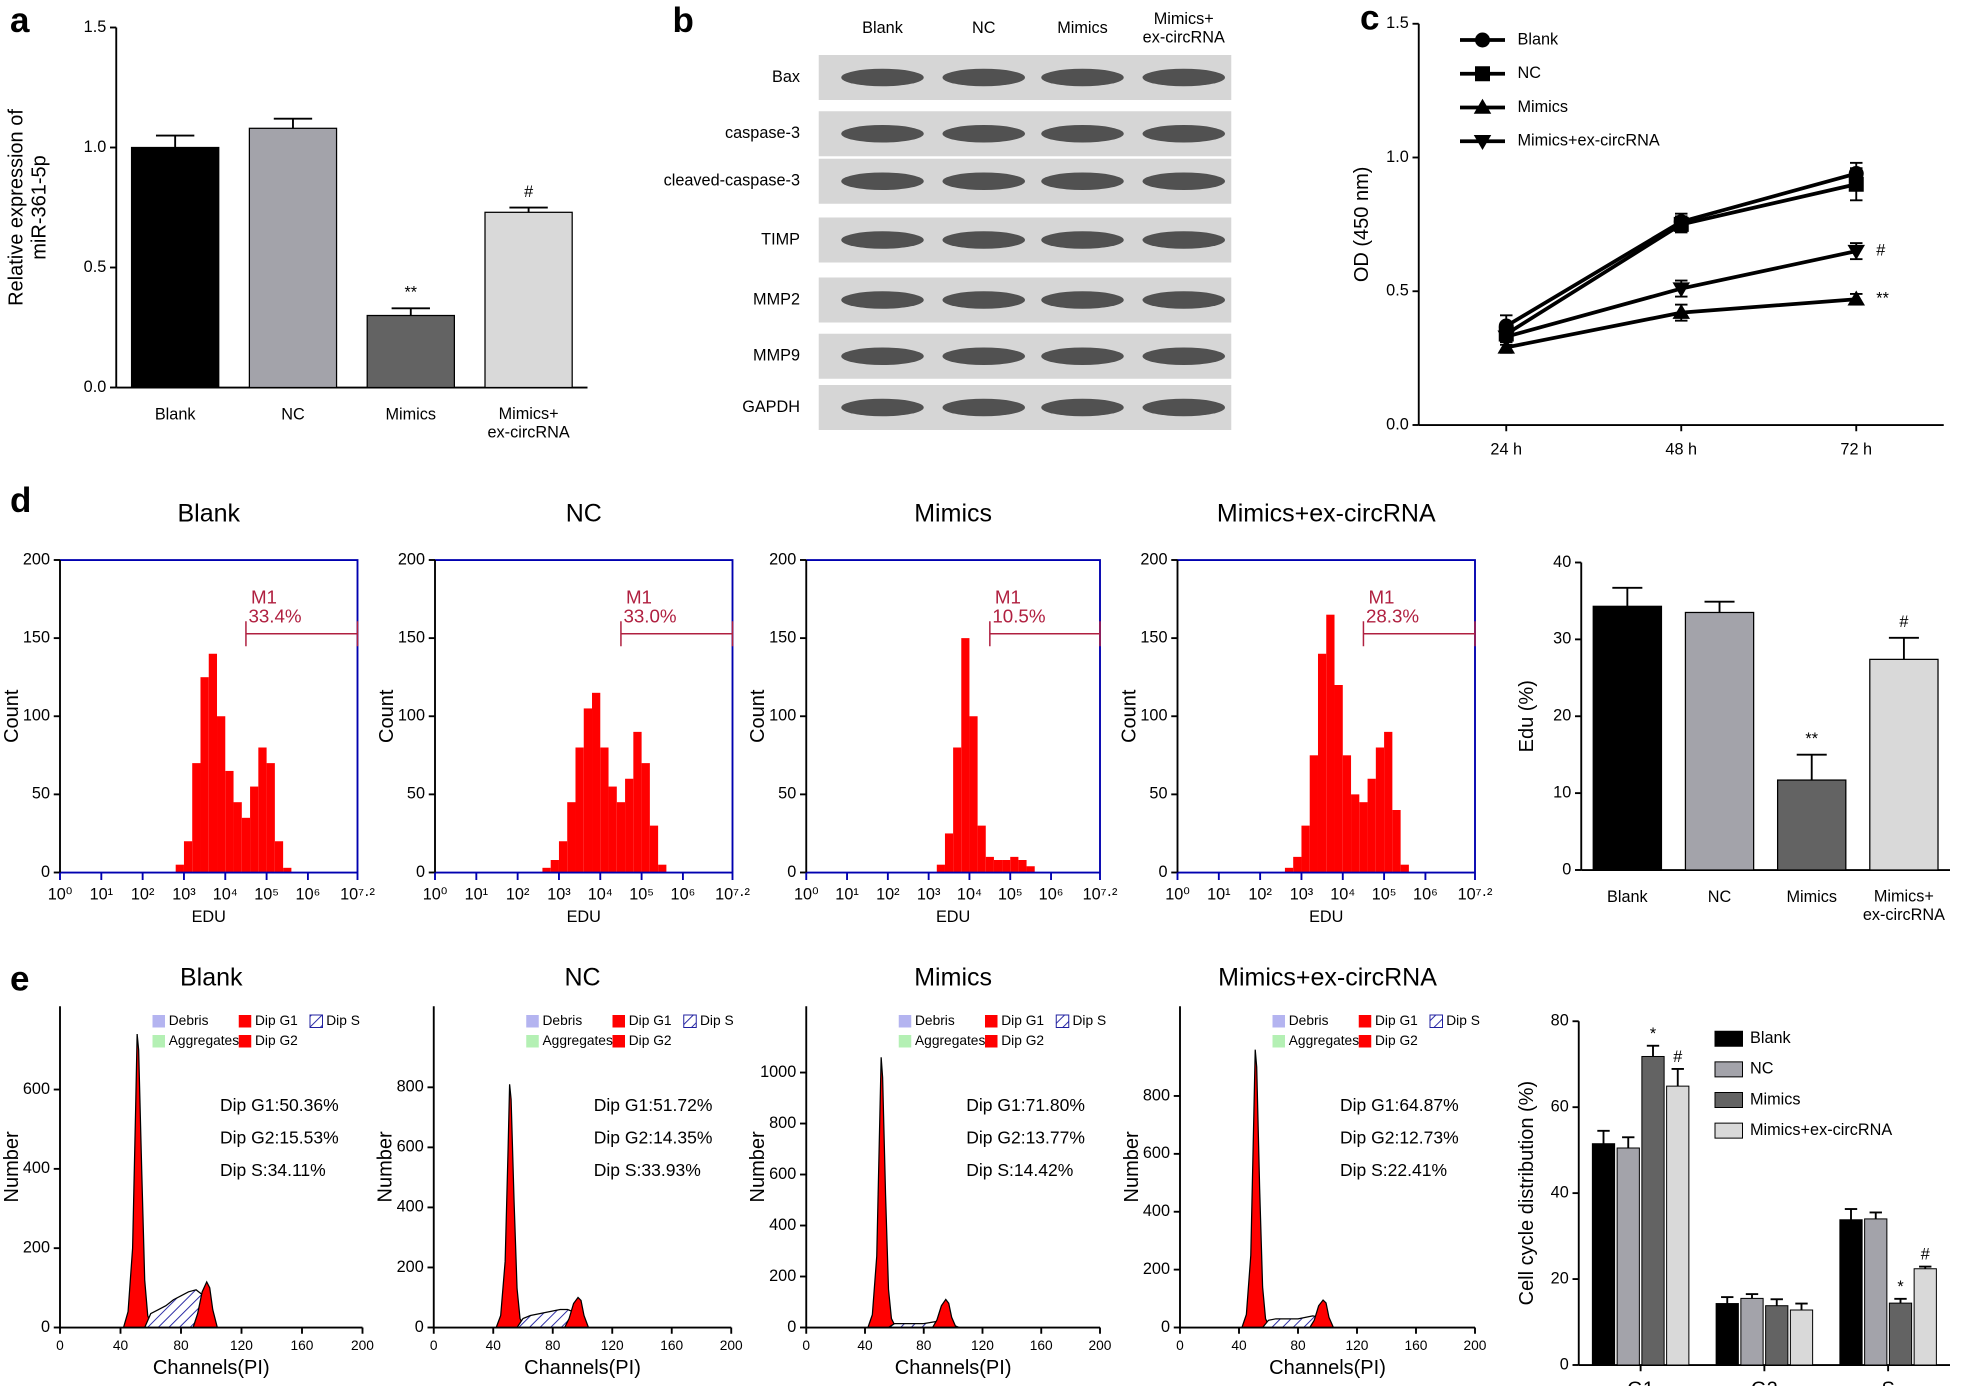 Image resolution: width=1961 pixels, height=1386 pixels. What do you see at coordinates (211, 977) in the screenshot?
I see `panel-title: Blank` at bounding box center [211, 977].